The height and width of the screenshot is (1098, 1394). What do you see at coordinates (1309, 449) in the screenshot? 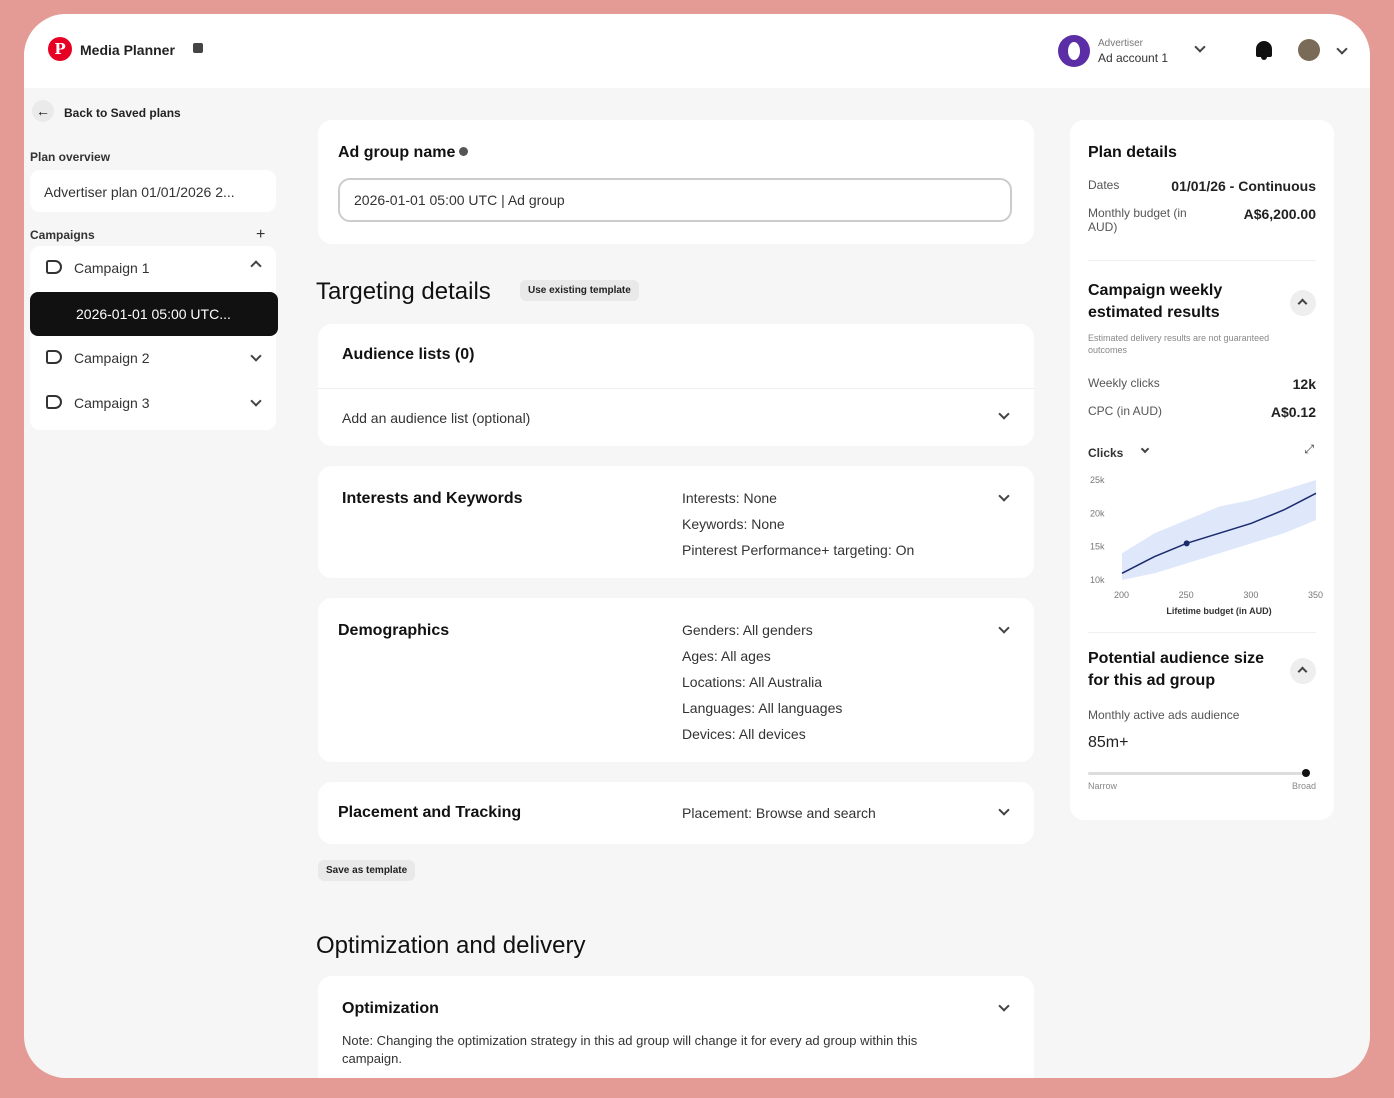
I see `expand-chart-icon: ⤢` at bounding box center [1309, 449].